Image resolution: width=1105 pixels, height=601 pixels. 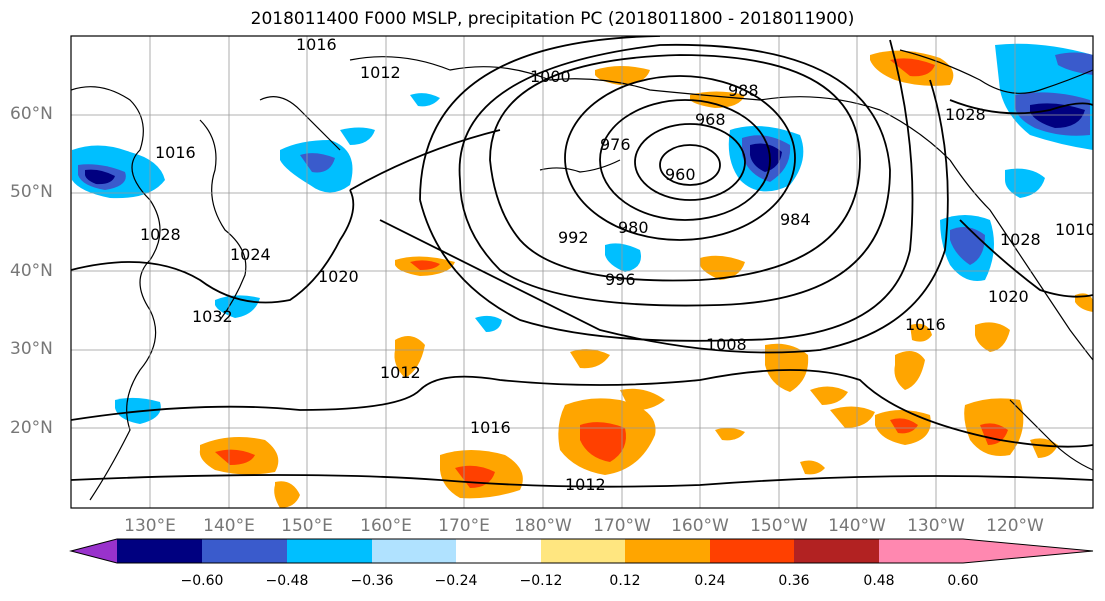 I want to click on svg-text: 980, so click(x=633, y=227).